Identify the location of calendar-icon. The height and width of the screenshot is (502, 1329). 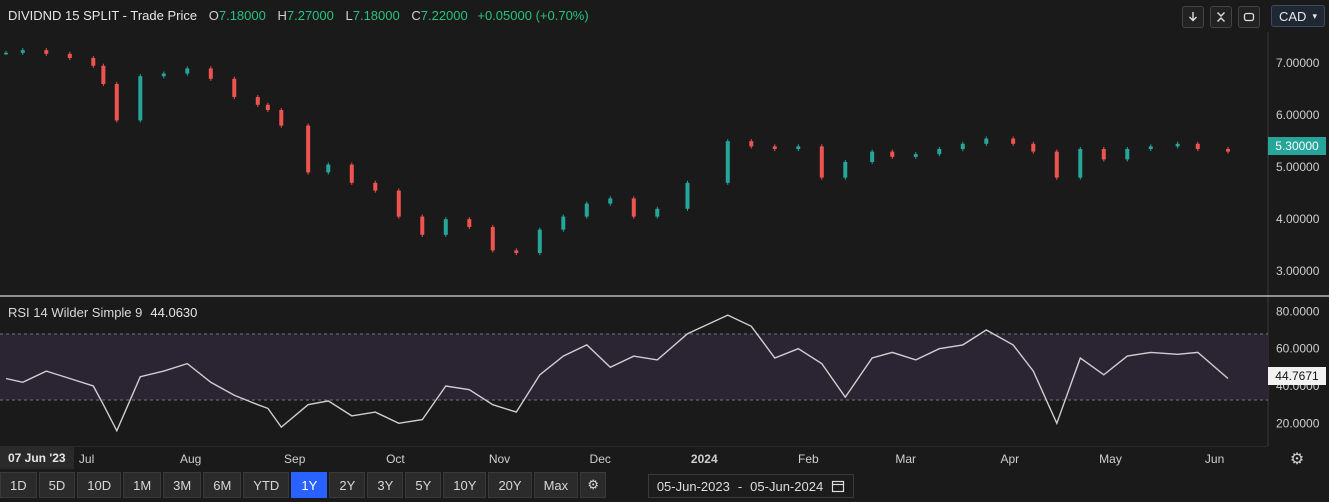
(838, 486).